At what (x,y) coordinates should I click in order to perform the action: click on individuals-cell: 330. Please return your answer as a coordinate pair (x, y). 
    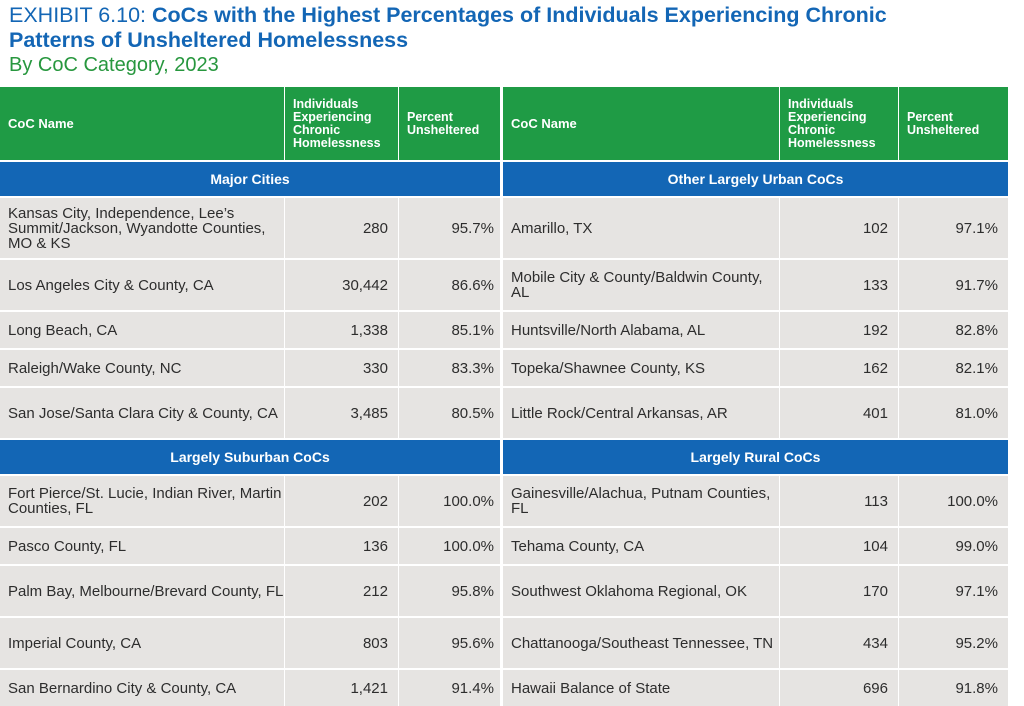
    Looking at the image, I should click on (341, 368).